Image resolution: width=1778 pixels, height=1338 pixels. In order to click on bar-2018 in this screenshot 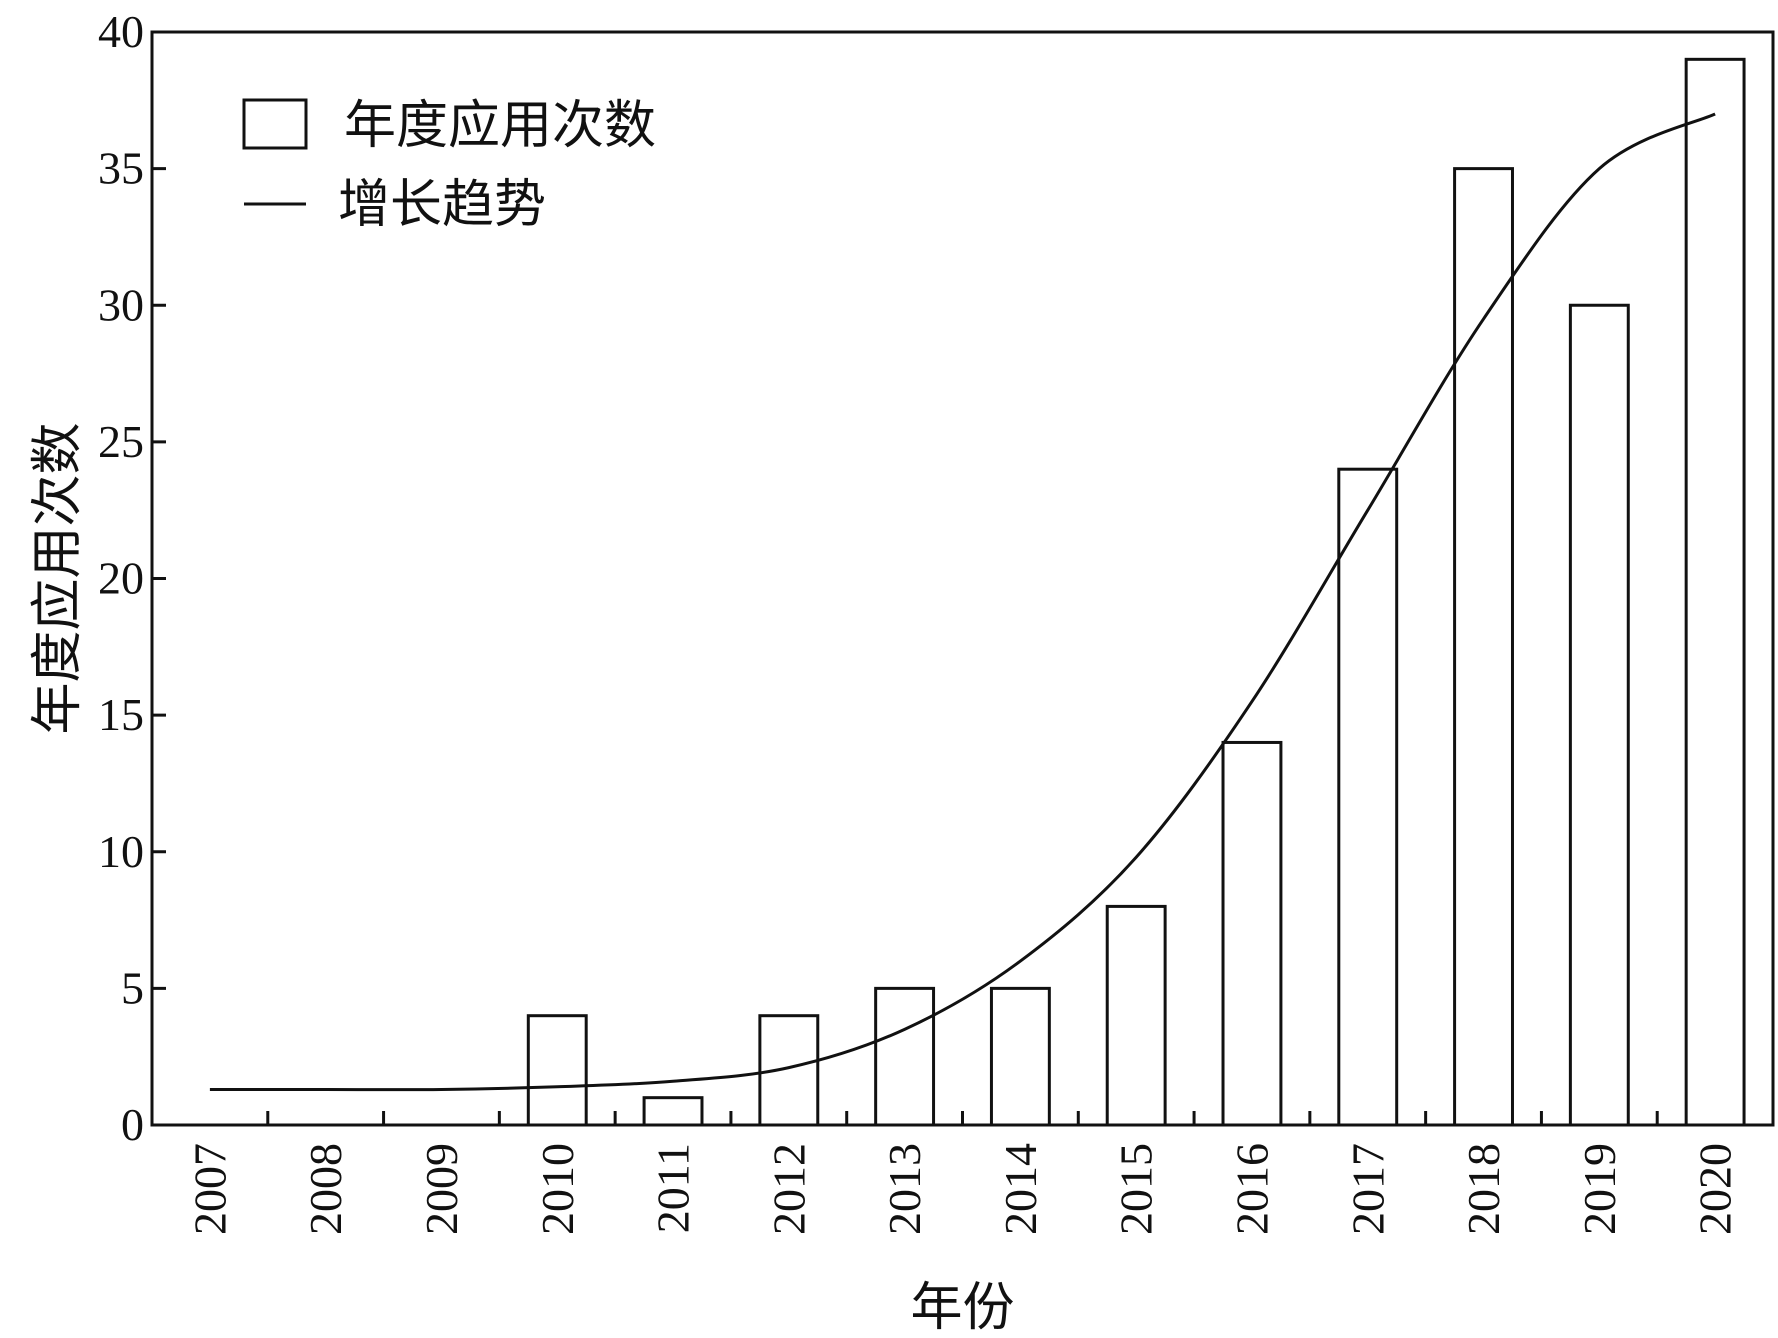, I will do `click(1483, 647)`.